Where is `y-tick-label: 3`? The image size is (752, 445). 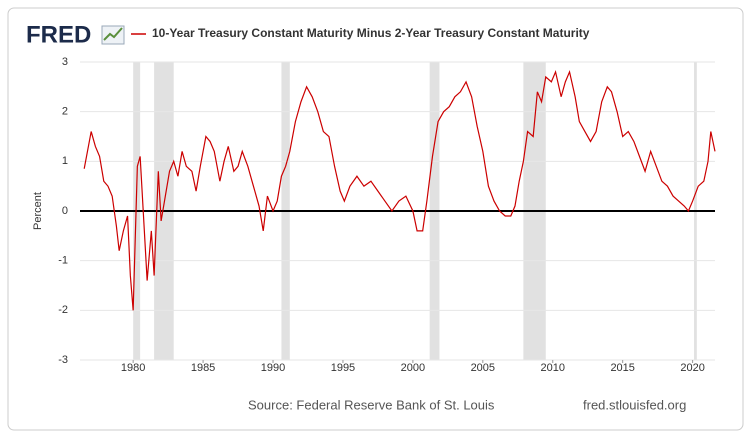 y-tick-label: 3 is located at coordinates (65, 62).